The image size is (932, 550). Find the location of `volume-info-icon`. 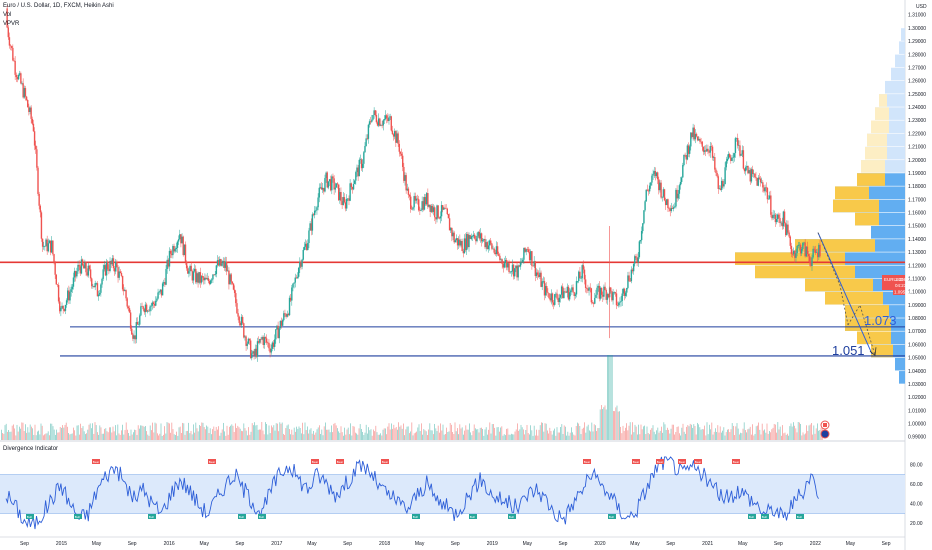

volume-info-icon is located at coordinates (825, 434).